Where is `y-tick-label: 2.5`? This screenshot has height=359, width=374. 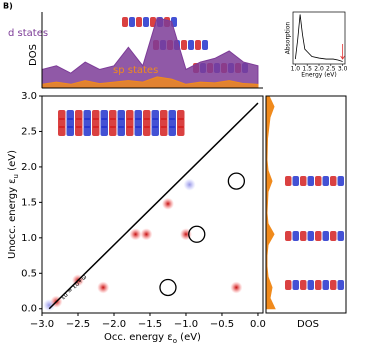 y-tick-label: 2.5 is located at coordinates (29, 131).